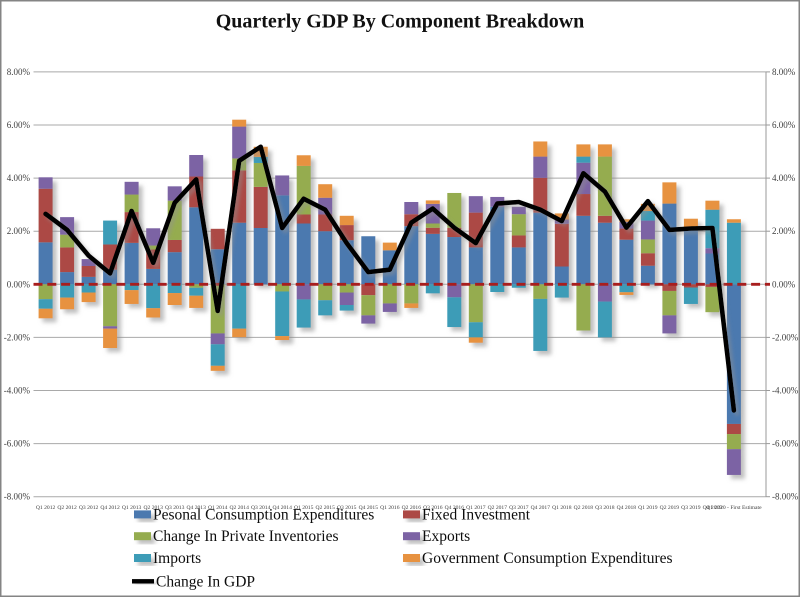 The image size is (800, 597). Describe the element at coordinates (205, 581) in the screenshot. I see `svg-text: Change In GDP` at that location.